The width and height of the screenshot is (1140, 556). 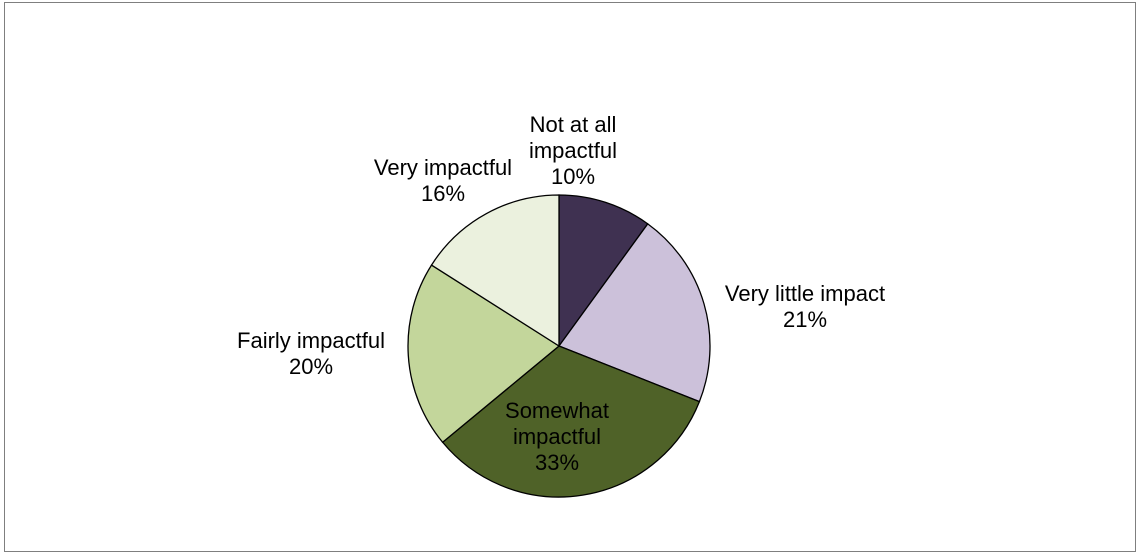 I want to click on slice-value-label: 33%, so click(x=557, y=462).